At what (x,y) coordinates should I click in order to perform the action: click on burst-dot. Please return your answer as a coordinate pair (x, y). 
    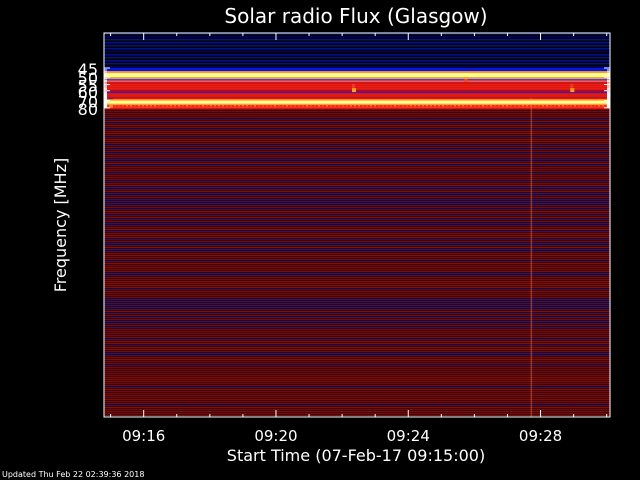
    Looking at the image, I should click on (572, 90).